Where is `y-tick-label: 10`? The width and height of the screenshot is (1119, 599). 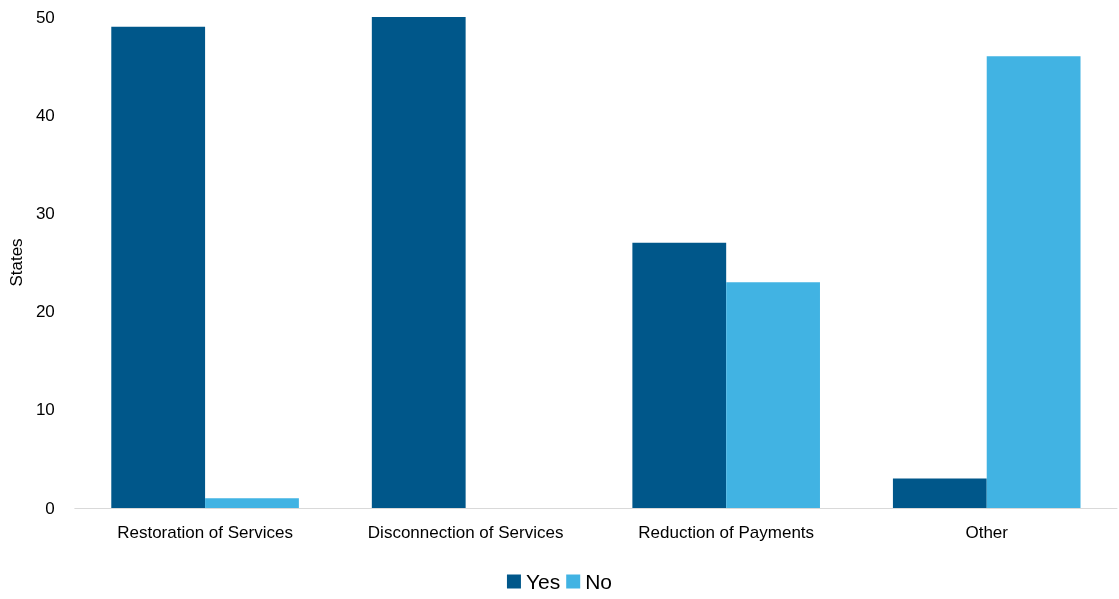
y-tick-label: 10 is located at coordinates (45, 410).